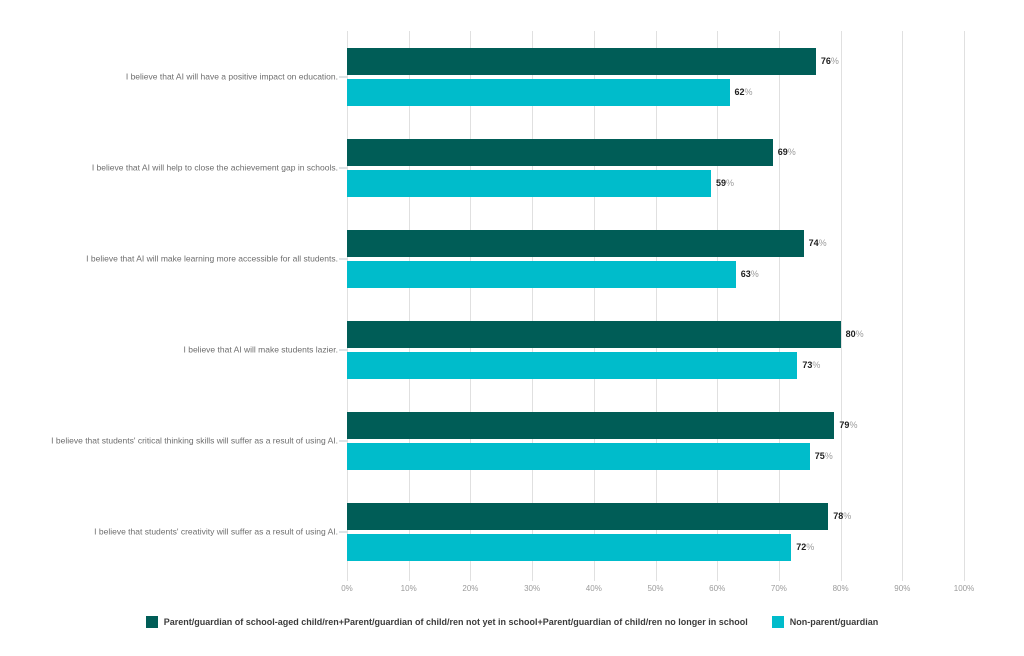  I want to click on value-number: 73, so click(807, 364).